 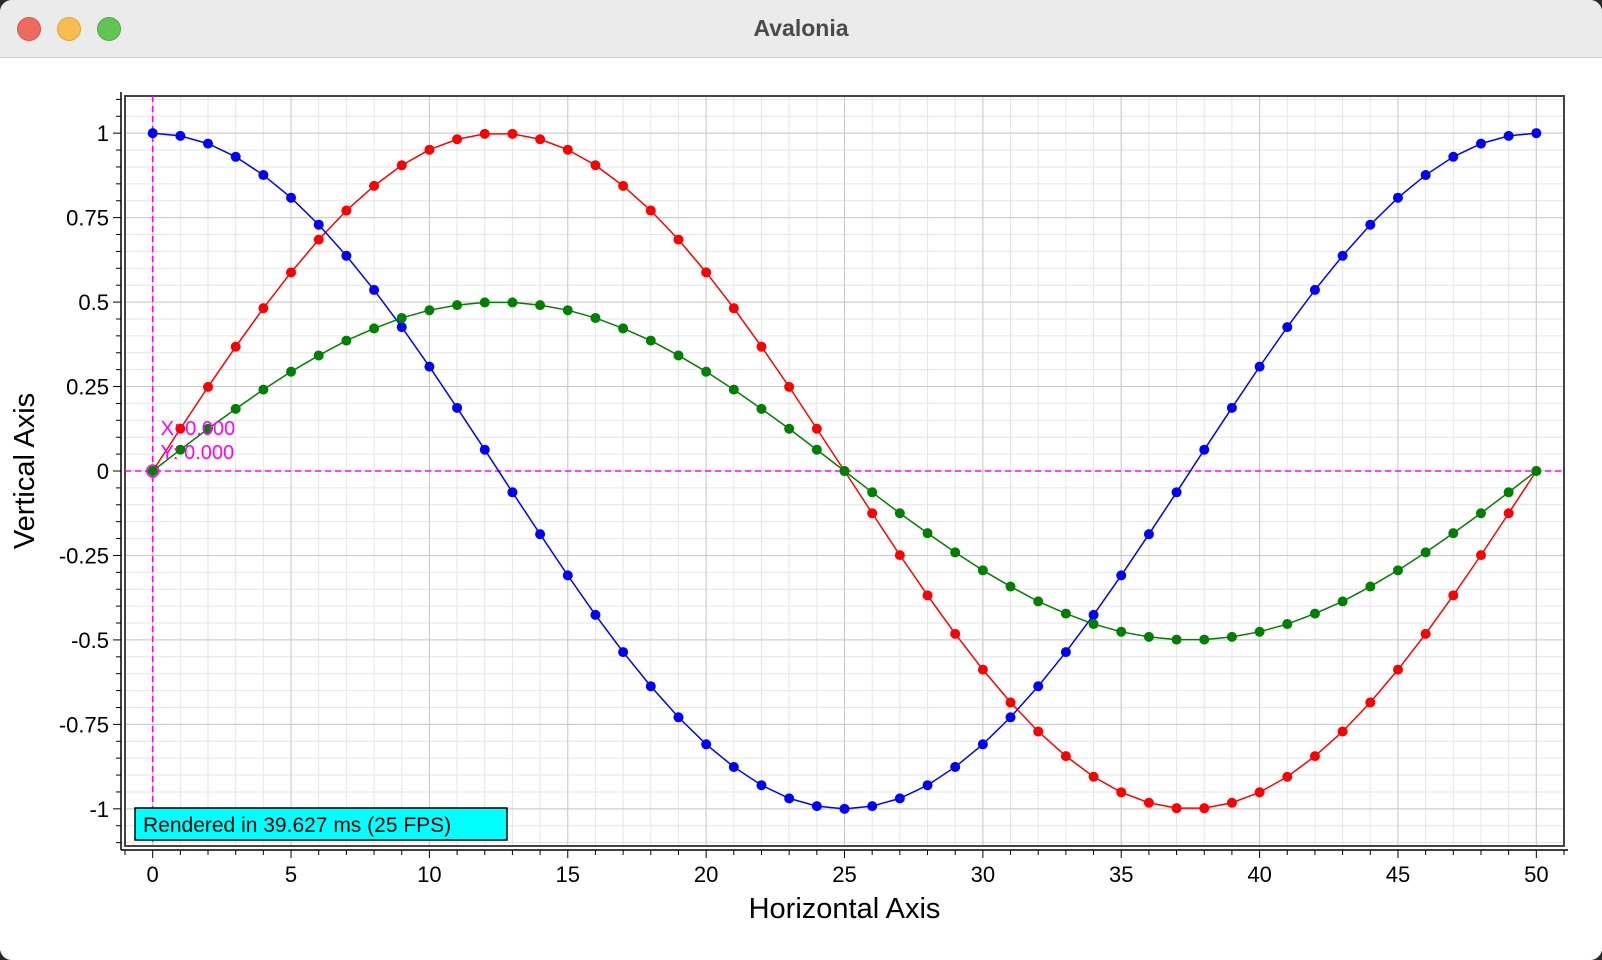 I want to click on x-tick-label: 35, so click(x=1121, y=874).